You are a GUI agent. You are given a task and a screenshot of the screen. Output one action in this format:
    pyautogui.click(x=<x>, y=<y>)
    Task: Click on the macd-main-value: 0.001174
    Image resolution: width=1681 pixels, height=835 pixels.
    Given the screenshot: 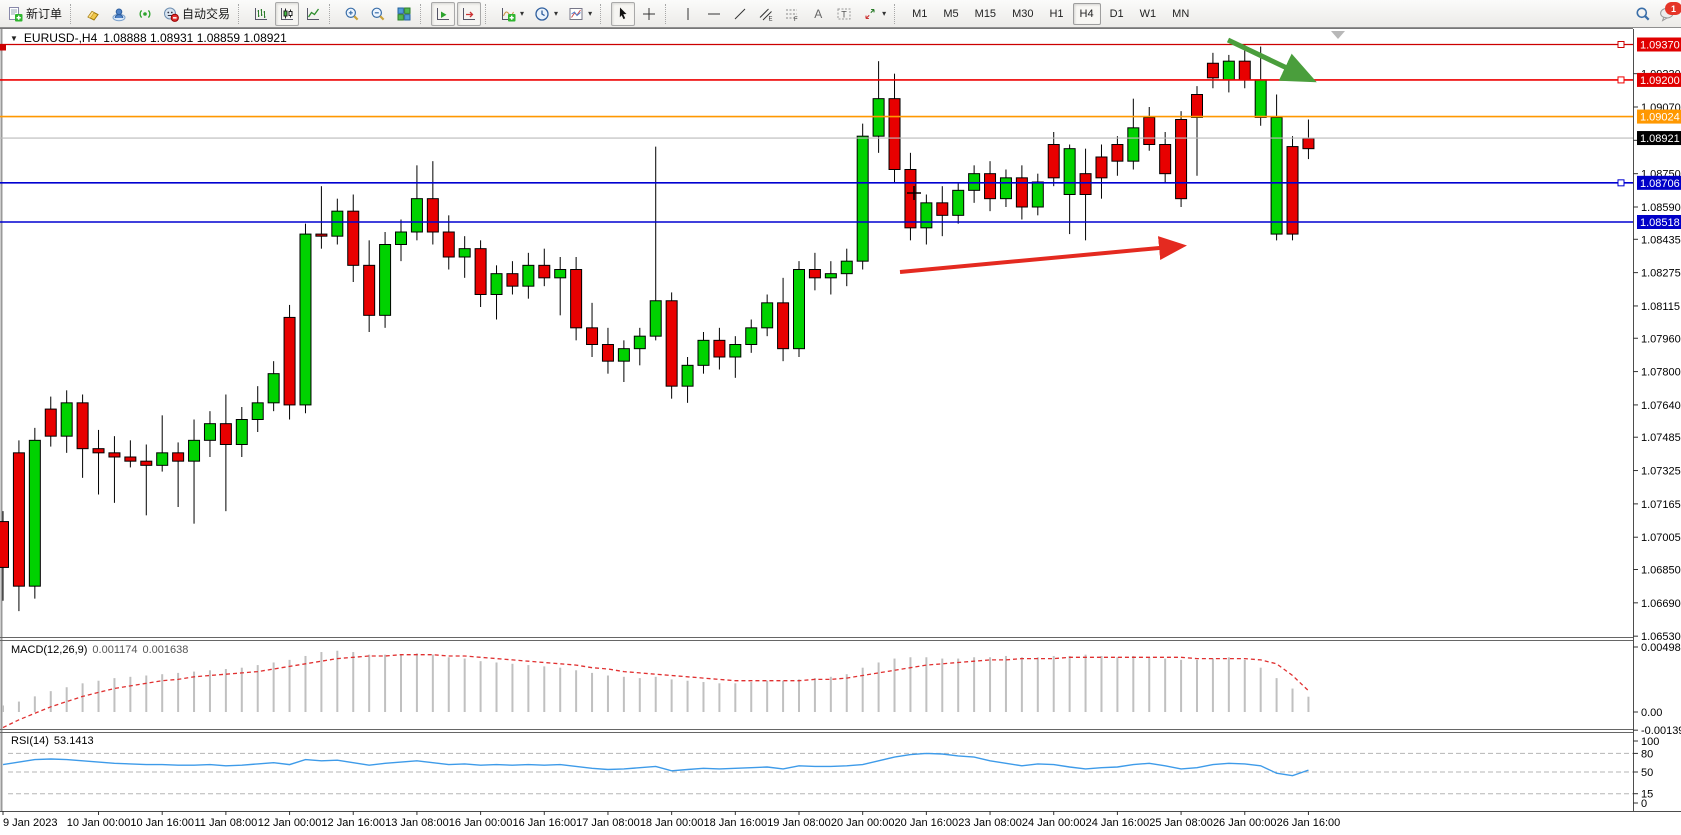 What is the action you would take?
    pyautogui.click(x=115, y=650)
    